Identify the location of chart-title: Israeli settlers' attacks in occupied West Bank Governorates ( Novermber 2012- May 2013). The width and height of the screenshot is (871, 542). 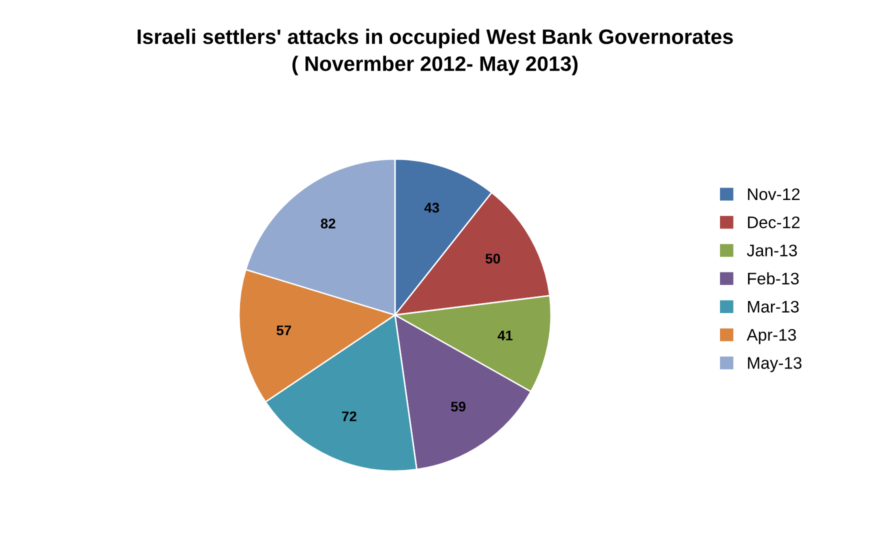
(435, 52).